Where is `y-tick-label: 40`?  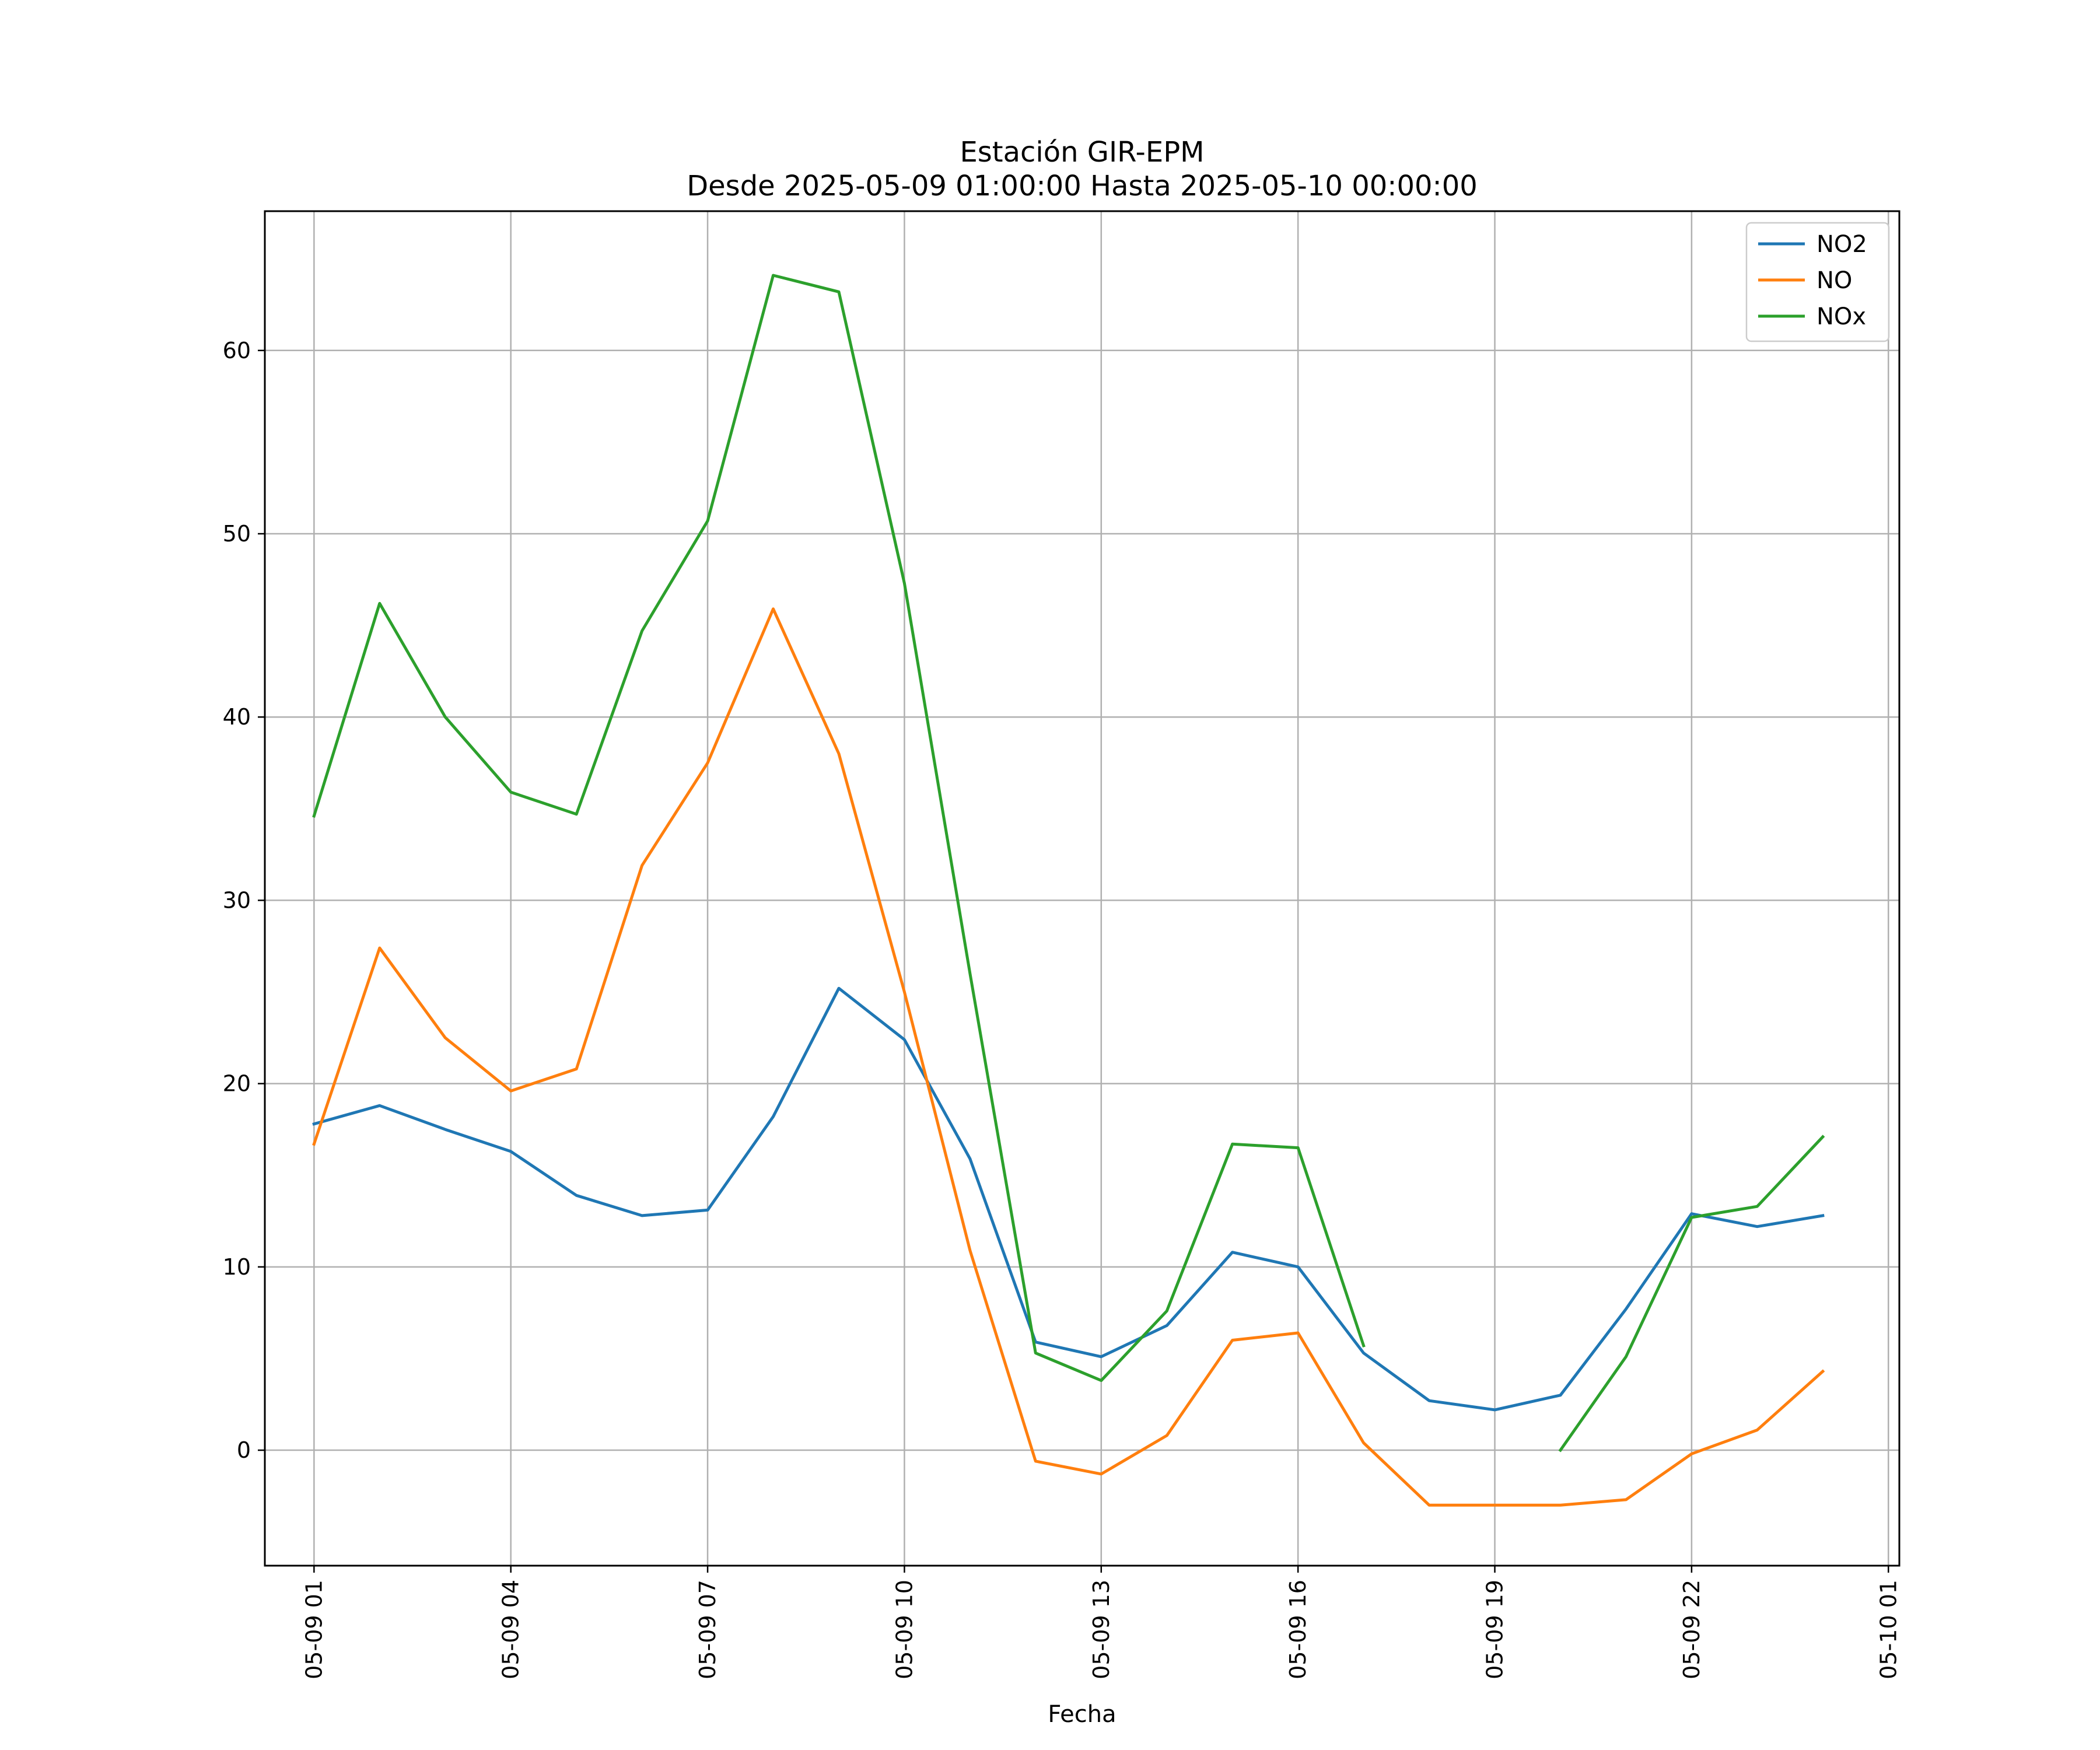 y-tick-label: 40 is located at coordinates (237, 717).